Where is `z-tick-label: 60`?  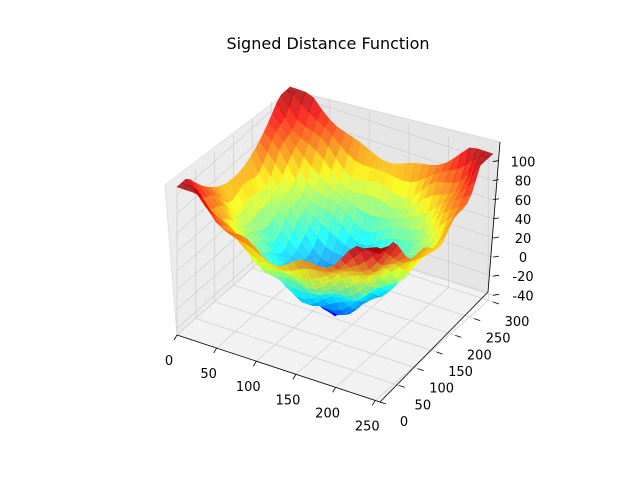
z-tick-label: 60 is located at coordinates (523, 201).